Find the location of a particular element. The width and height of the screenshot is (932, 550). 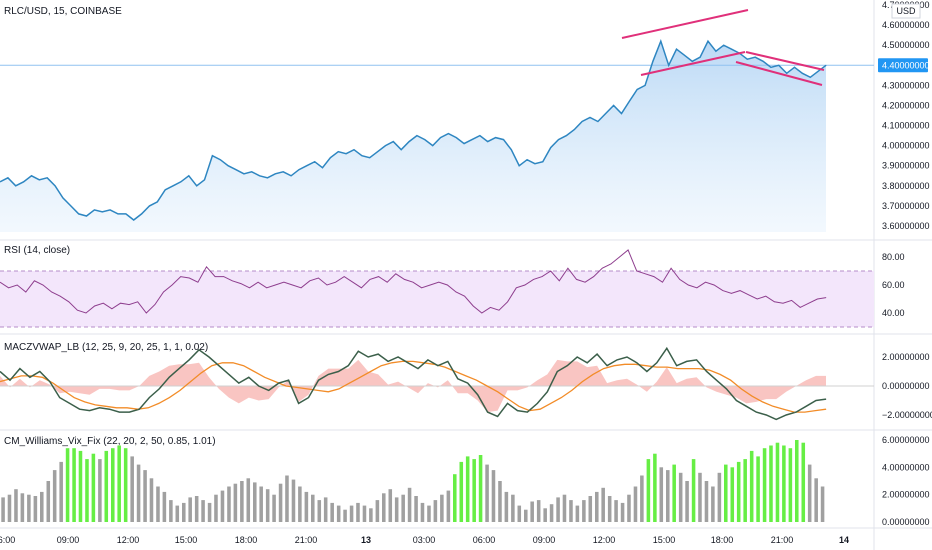

currency-badge: USD is located at coordinates (906, 11).